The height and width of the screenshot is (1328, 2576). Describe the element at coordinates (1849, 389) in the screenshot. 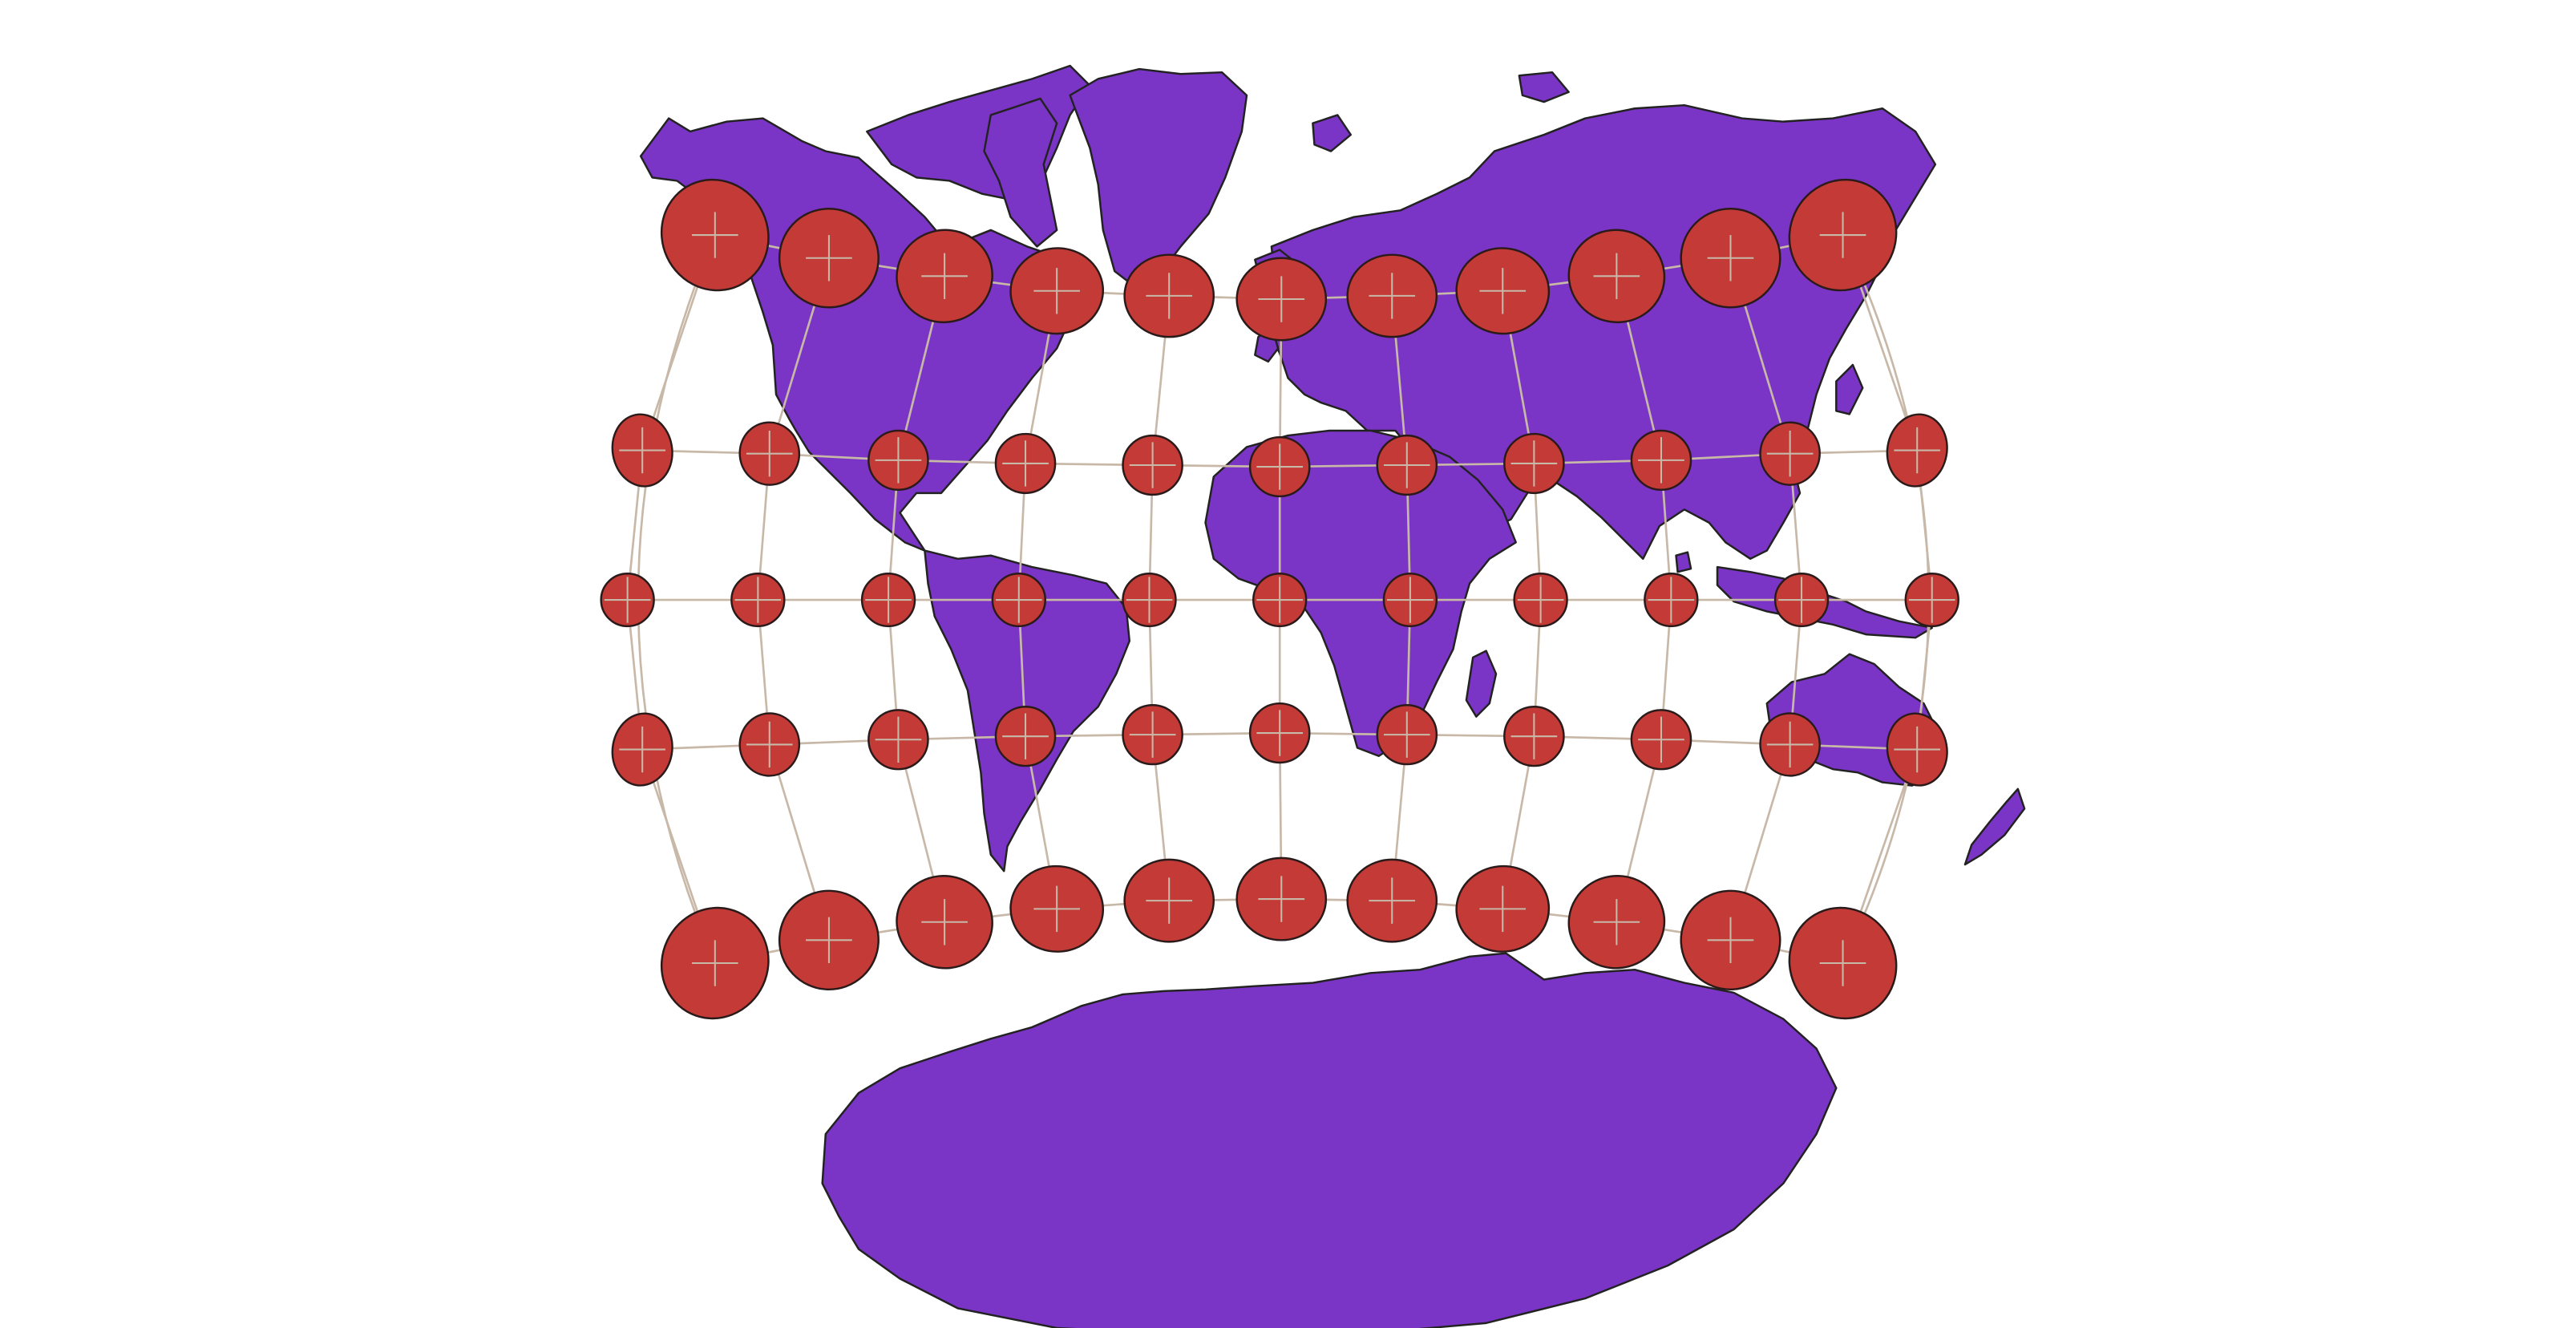

I see `landmass-japan` at that location.